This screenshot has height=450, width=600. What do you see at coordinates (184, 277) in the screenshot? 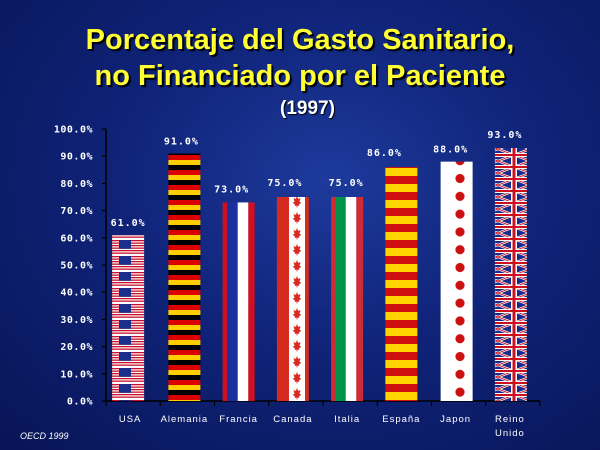
I see `bar-alemania` at bounding box center [184, 277].